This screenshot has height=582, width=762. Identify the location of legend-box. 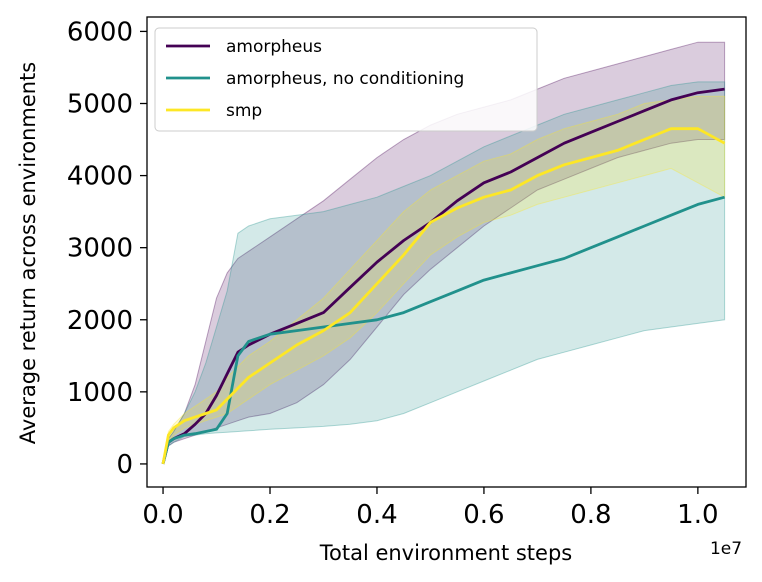
(346, 79).